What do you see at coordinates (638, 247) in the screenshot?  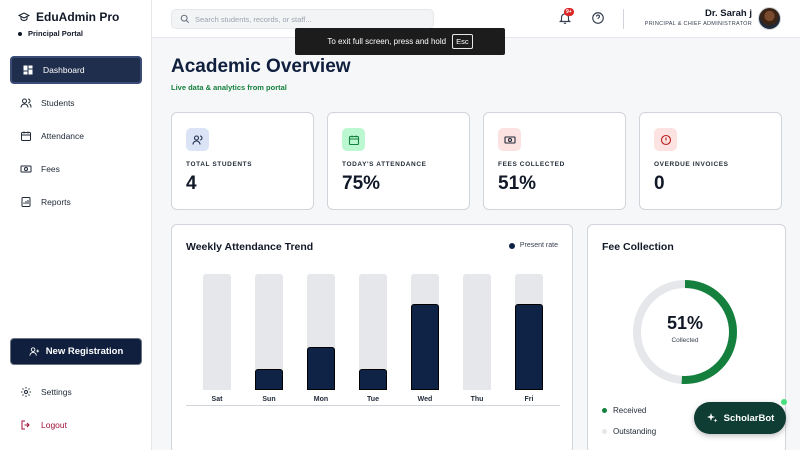 I see `fee-title: Fee Collection` at bounding box center [638, 247].